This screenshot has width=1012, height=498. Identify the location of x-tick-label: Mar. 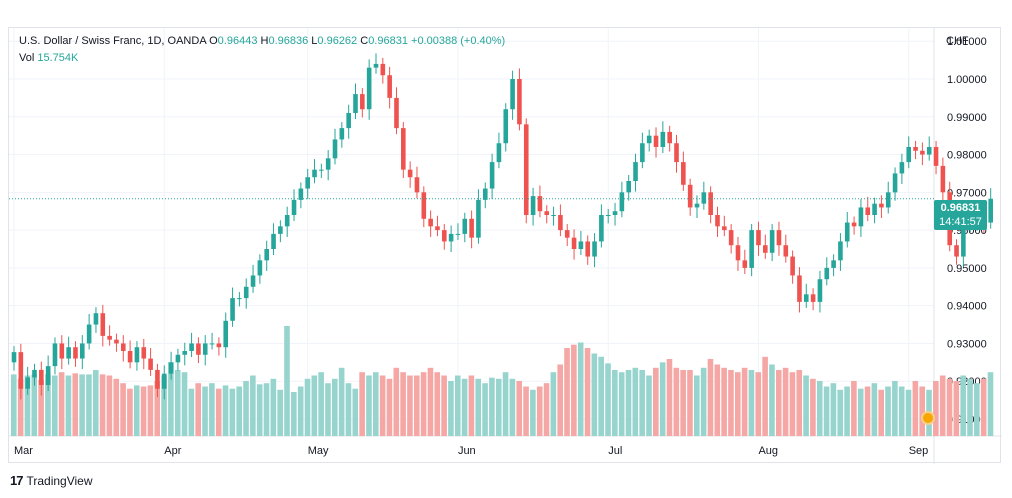
(23, 451).